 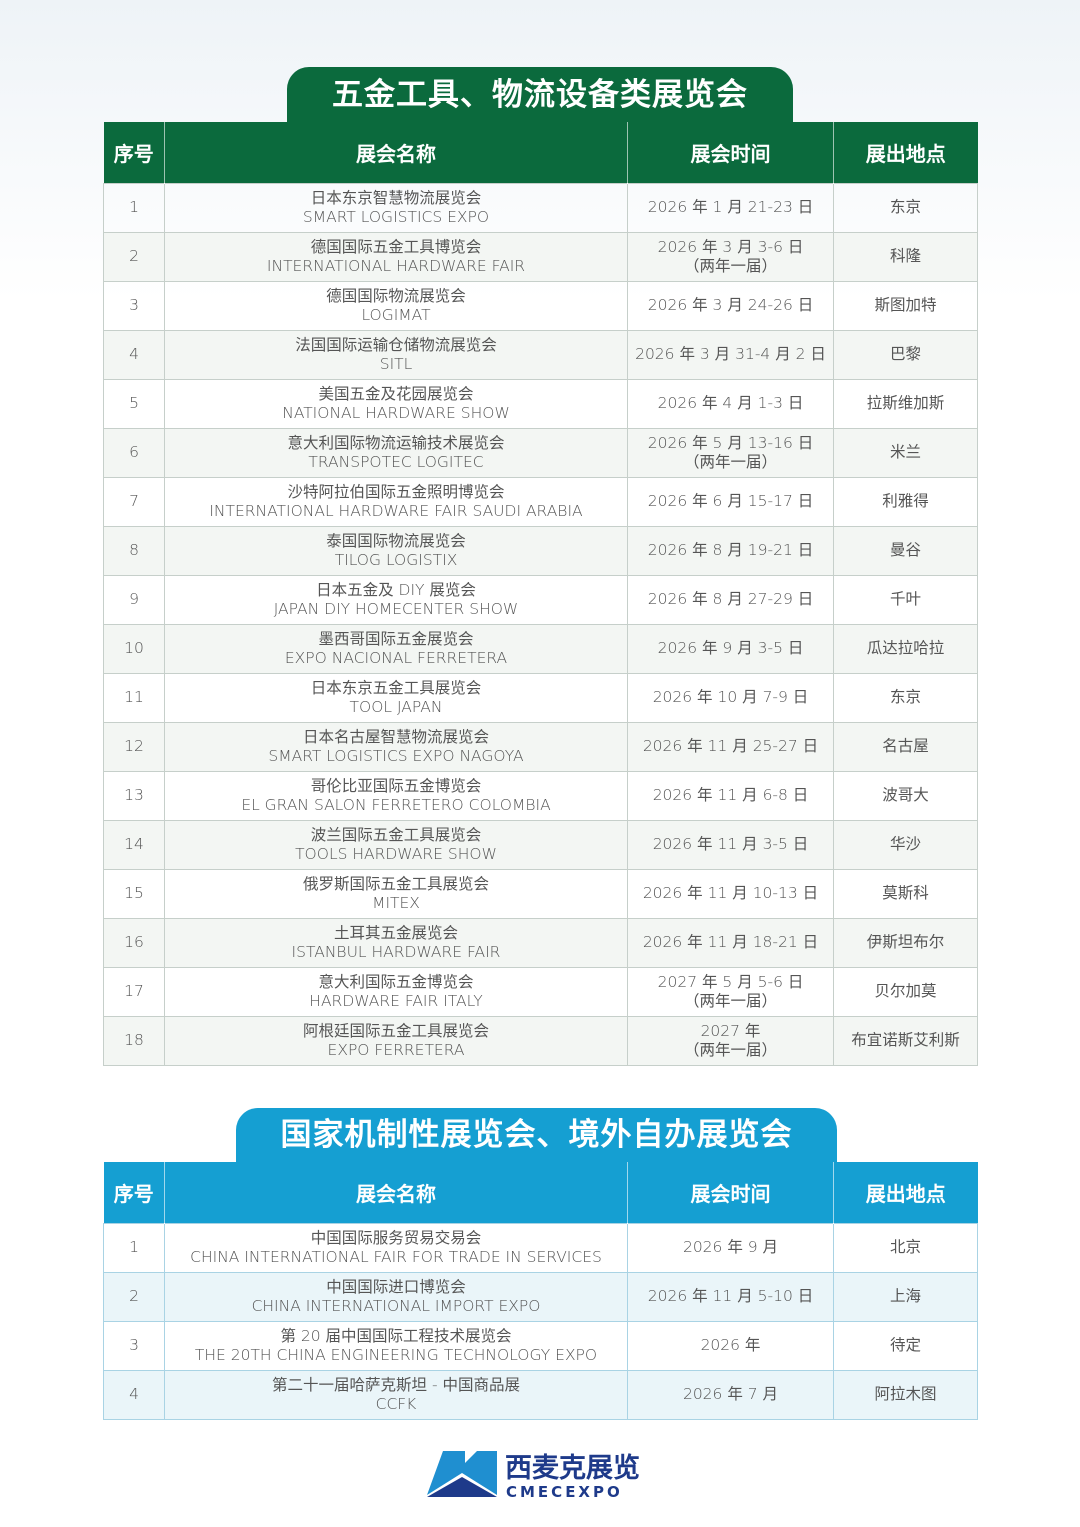 I want to click on expo-date-text: 2026 年 11 月 5-10 日, so click(x=730, y=1296).